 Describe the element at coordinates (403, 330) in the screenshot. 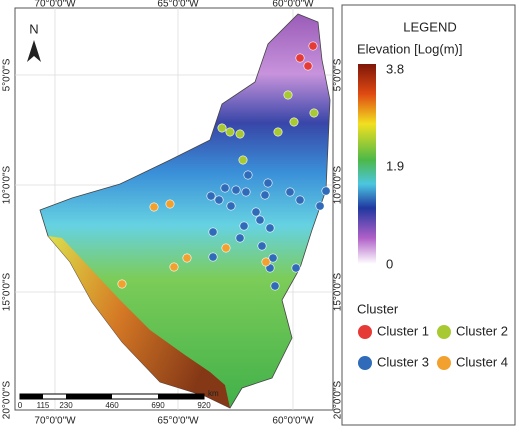

I see `legend-label: Cluster 1` at that location.